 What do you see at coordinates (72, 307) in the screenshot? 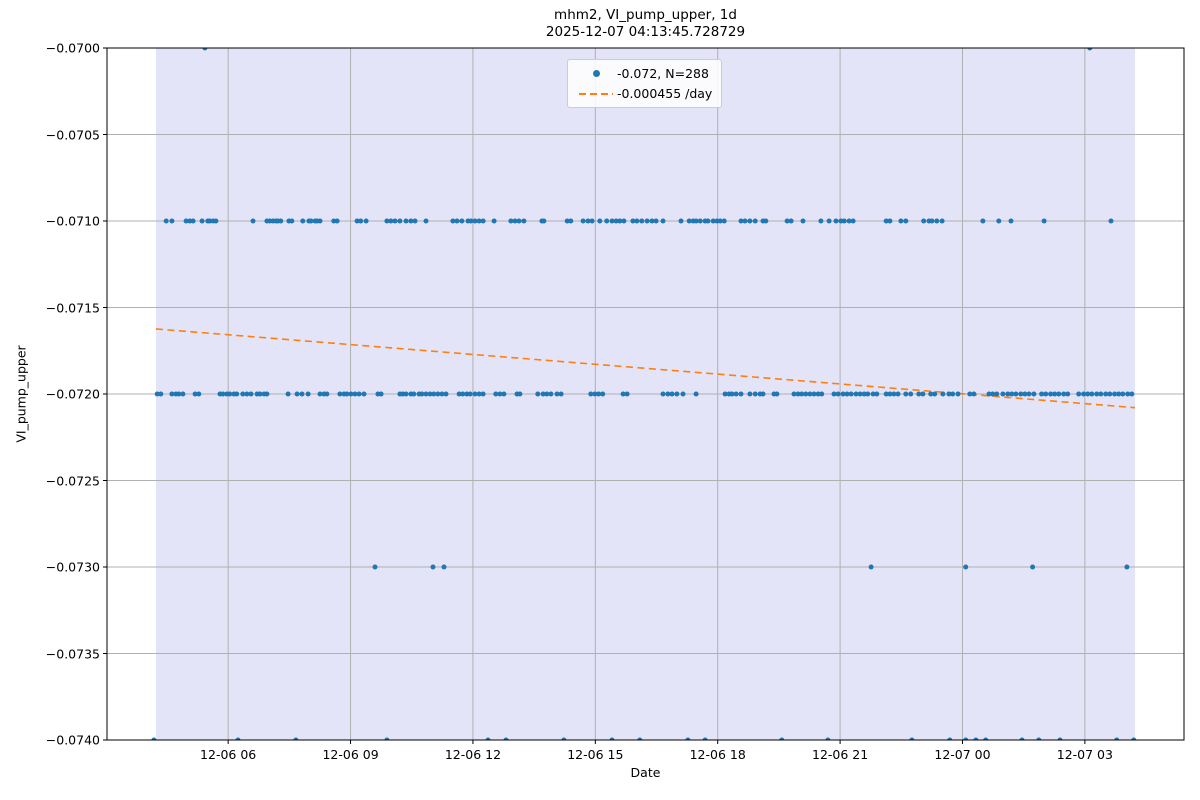
I see `y-tick-label: −0.0715` at bounding box center [72, 307].